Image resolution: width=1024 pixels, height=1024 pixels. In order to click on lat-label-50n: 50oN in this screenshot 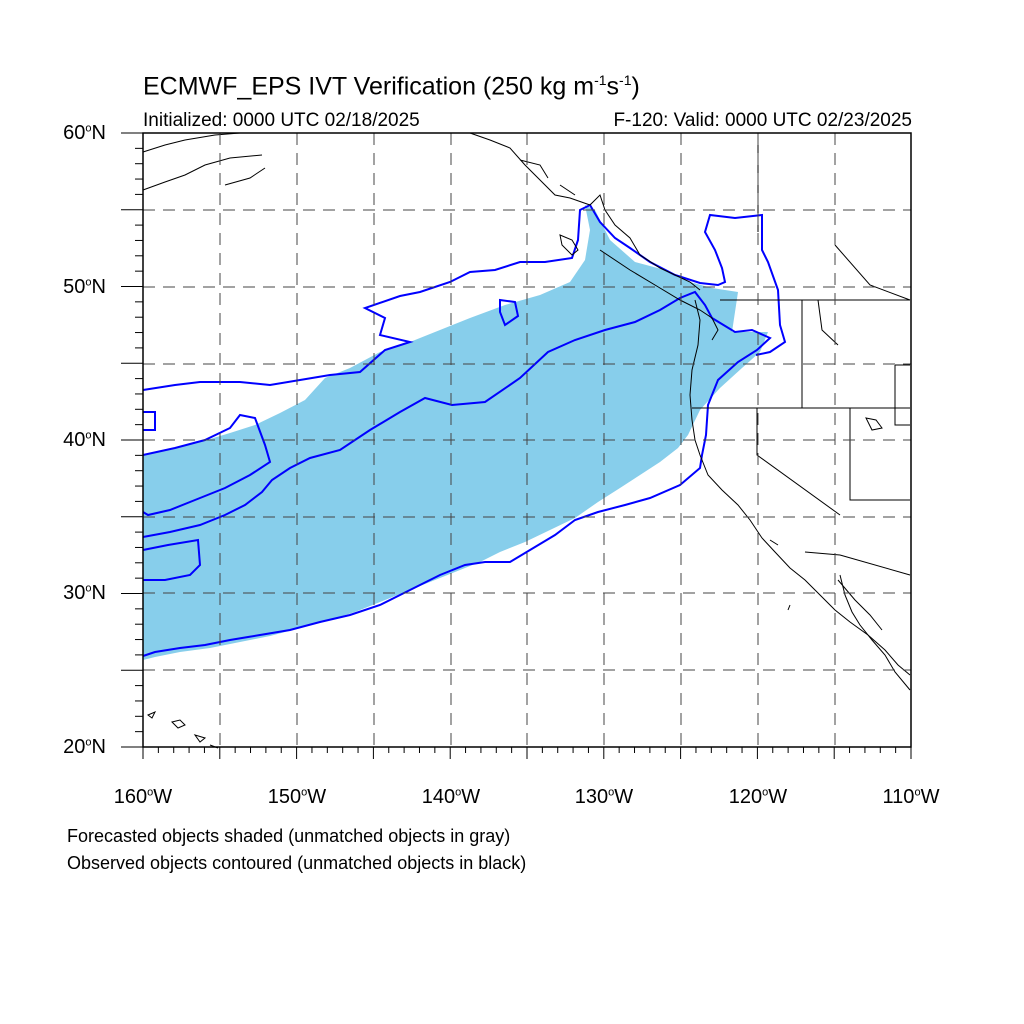, I will do `click(84, 287)`.